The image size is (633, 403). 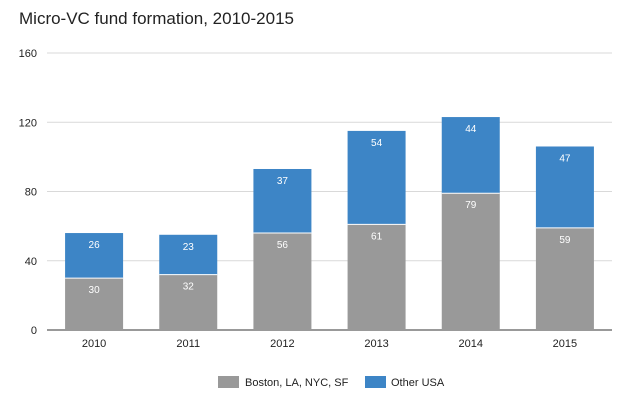 What do you see at coordinates (189, 287) in the screenshot?
I see `data-label: 32` at bounding box center [189, 287].